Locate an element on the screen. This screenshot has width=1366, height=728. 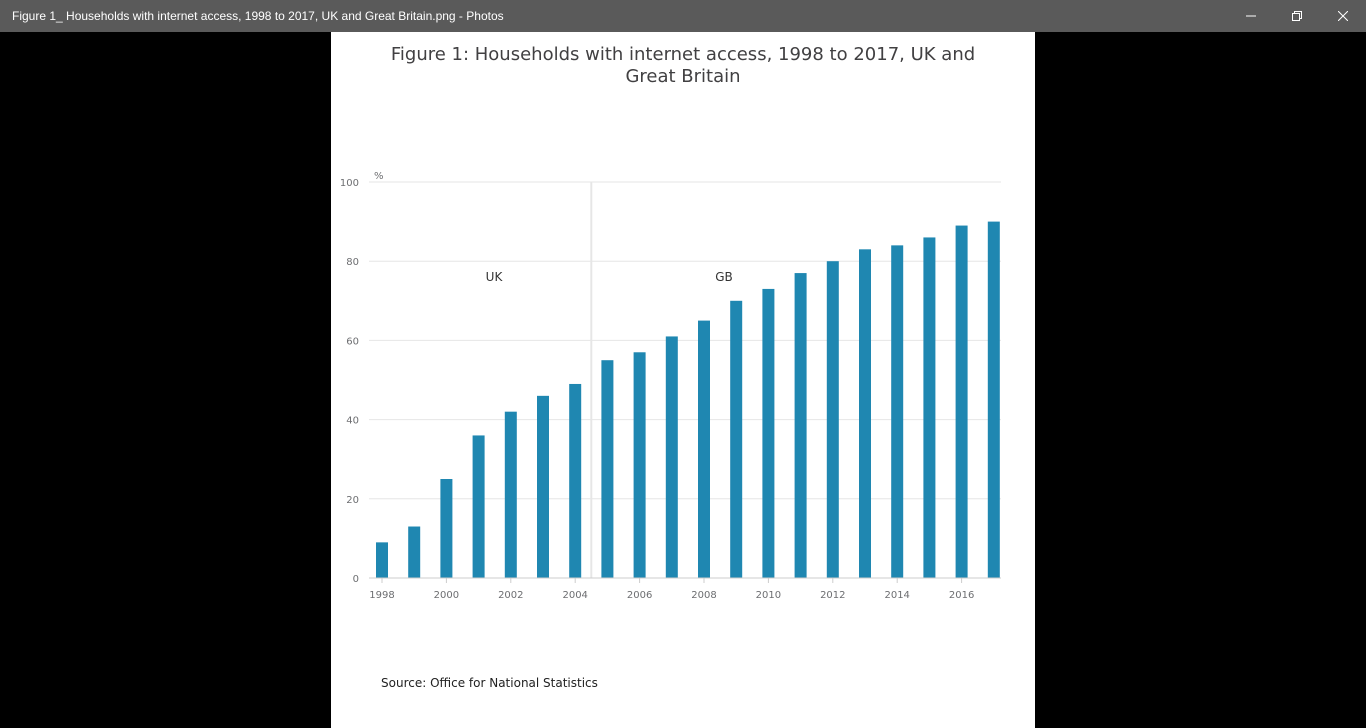
bar-2000 is located at coordinates (446, 528).